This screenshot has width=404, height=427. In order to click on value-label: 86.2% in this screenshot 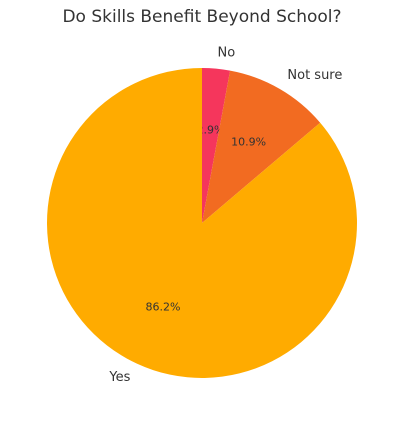, I will do `click(162, 306)`.